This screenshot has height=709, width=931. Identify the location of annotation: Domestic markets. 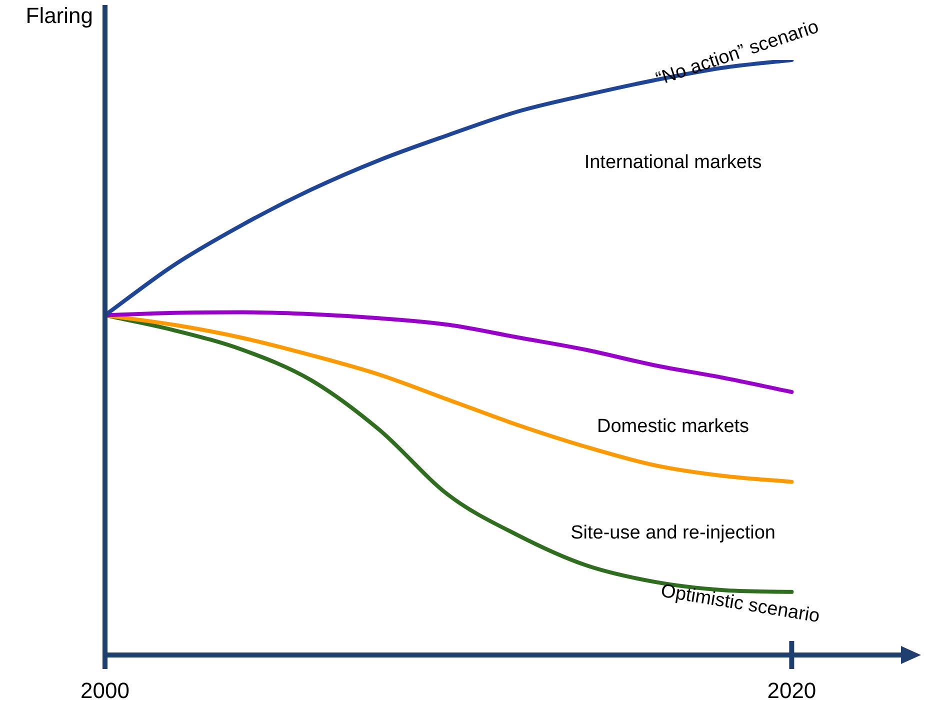
(673, 427).